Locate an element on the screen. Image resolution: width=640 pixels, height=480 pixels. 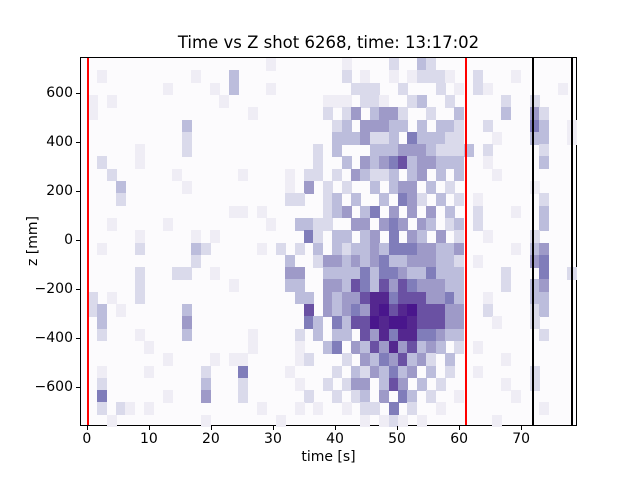
x-axis-tick-label: 20 is located at coordinates (210, 439).